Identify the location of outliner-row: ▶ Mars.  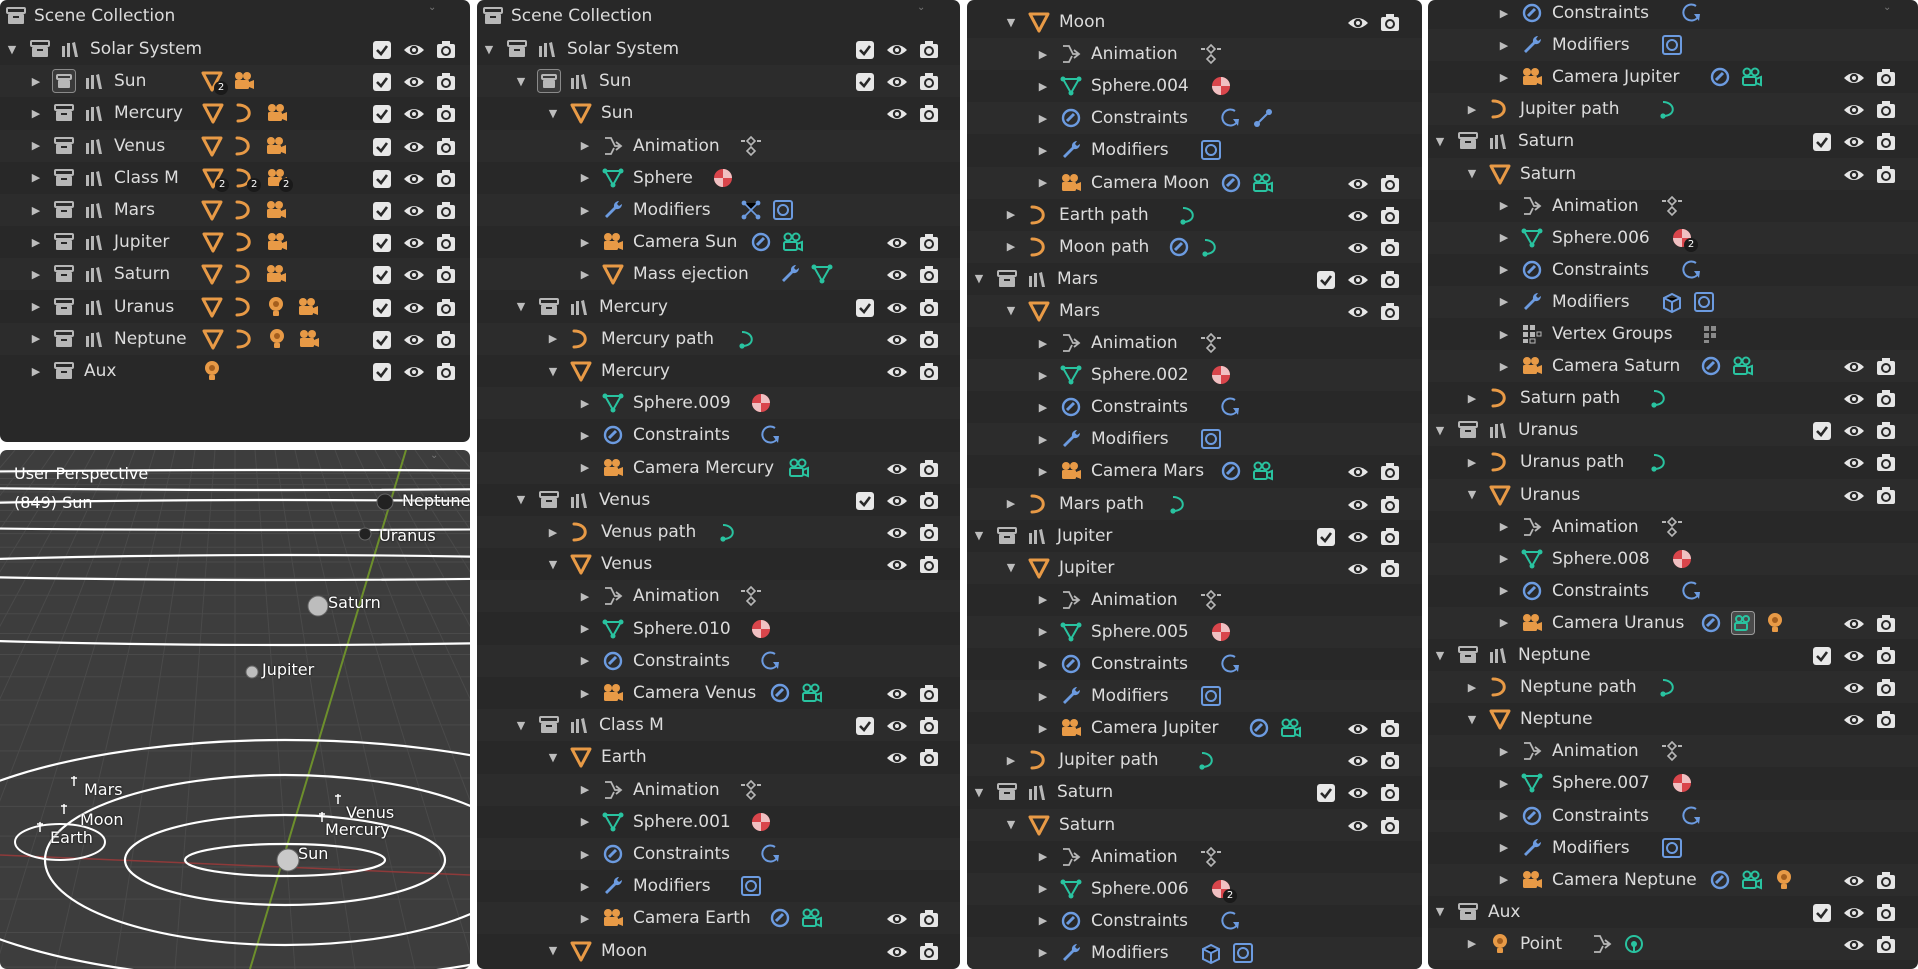
(235, 210).